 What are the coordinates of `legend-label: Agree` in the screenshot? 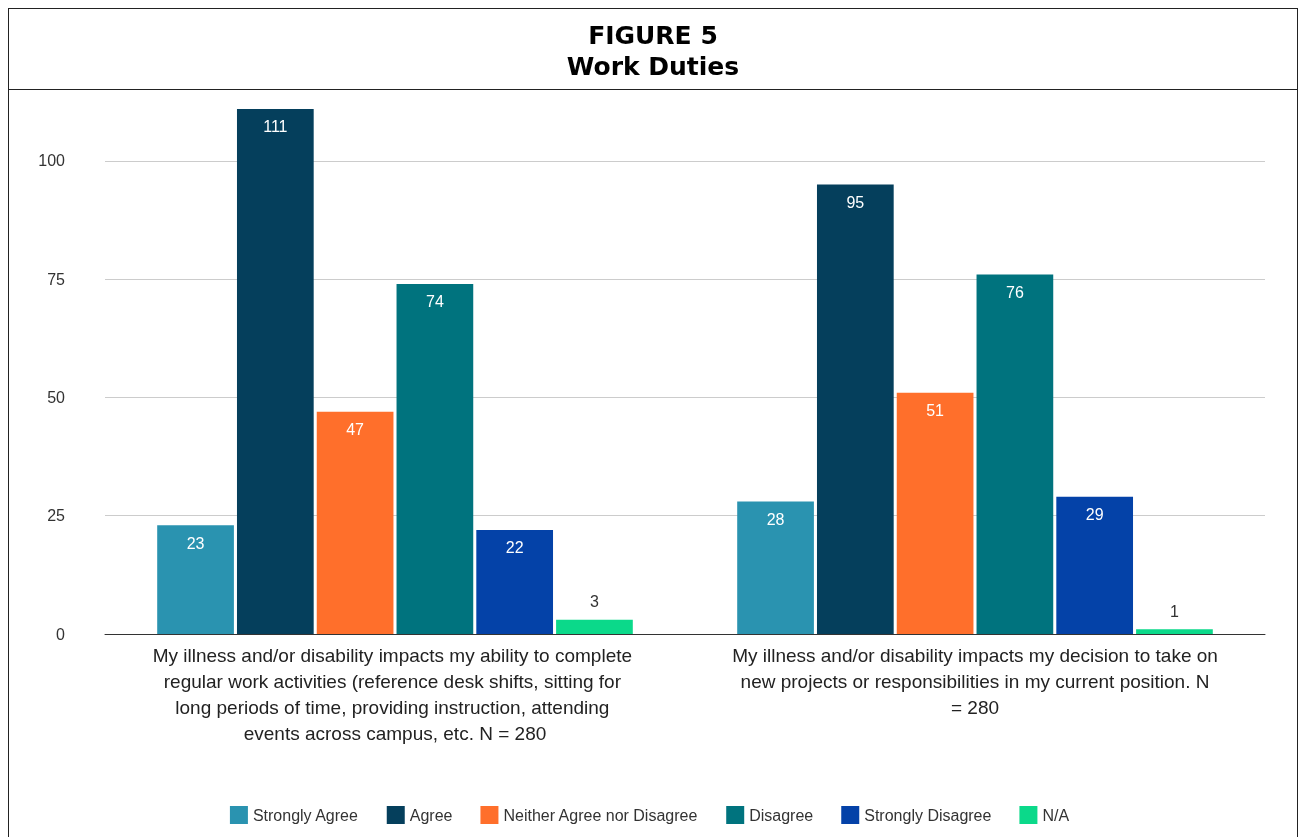 It's located at (431, 815).